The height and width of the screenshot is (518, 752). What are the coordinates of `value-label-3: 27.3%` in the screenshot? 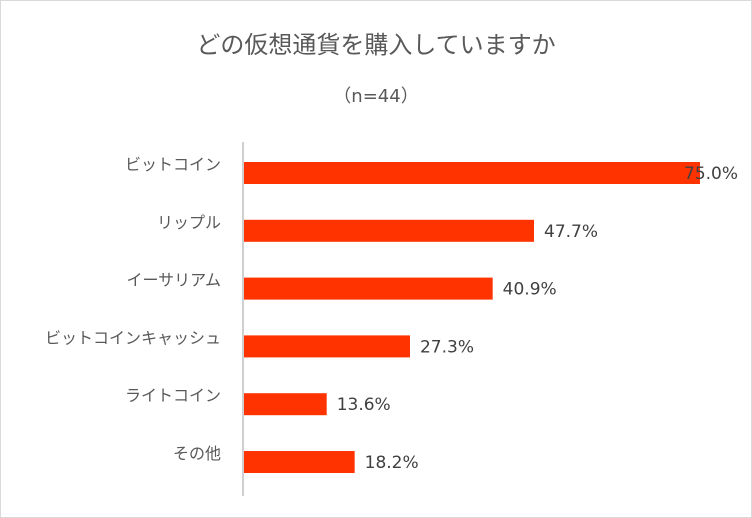 It's located at (447, 347).